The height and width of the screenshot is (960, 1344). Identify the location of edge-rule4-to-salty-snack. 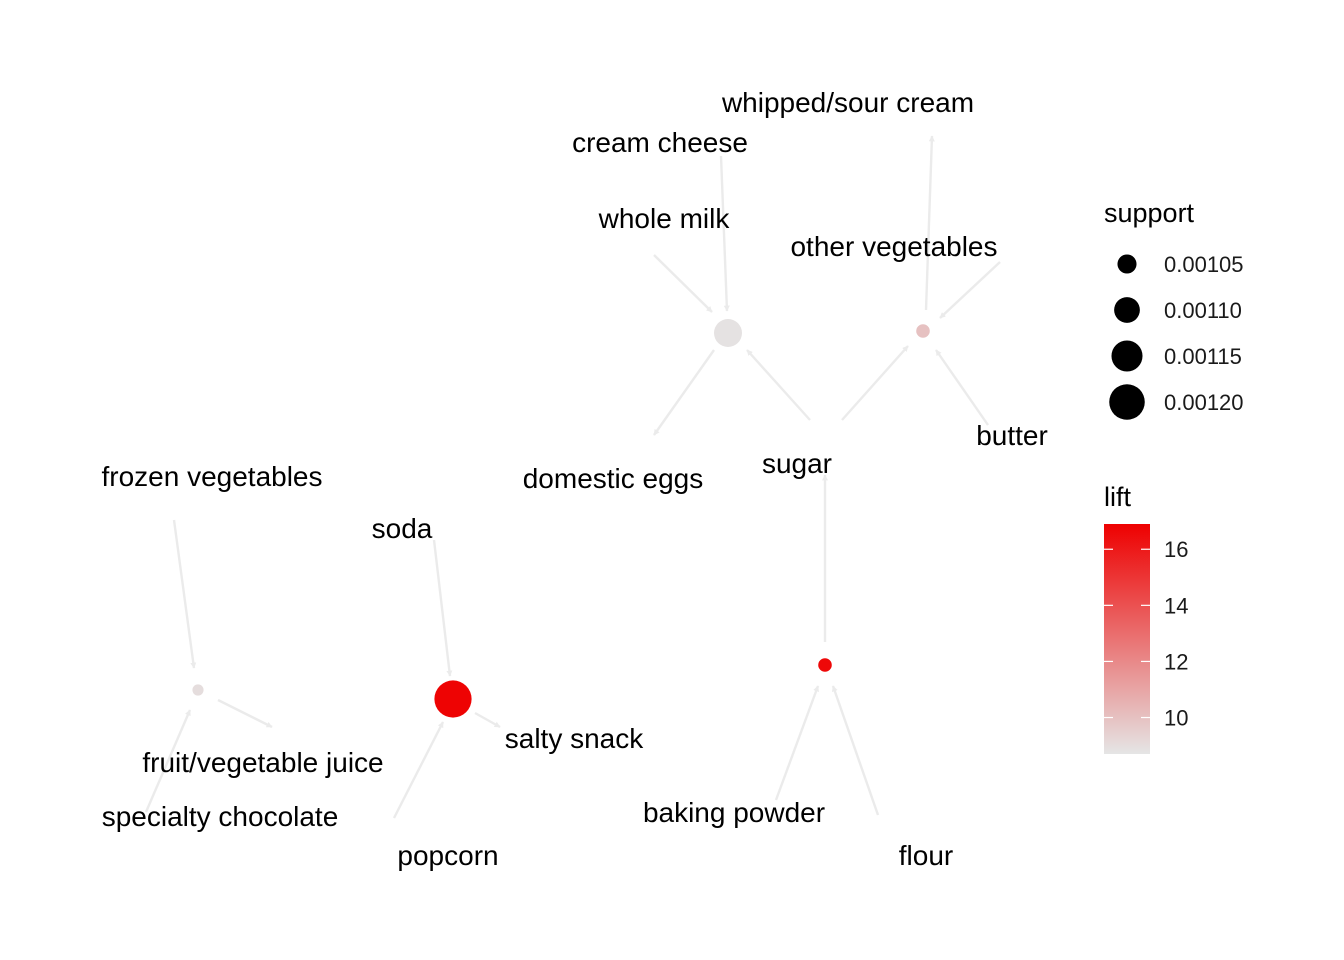
(487, 720).